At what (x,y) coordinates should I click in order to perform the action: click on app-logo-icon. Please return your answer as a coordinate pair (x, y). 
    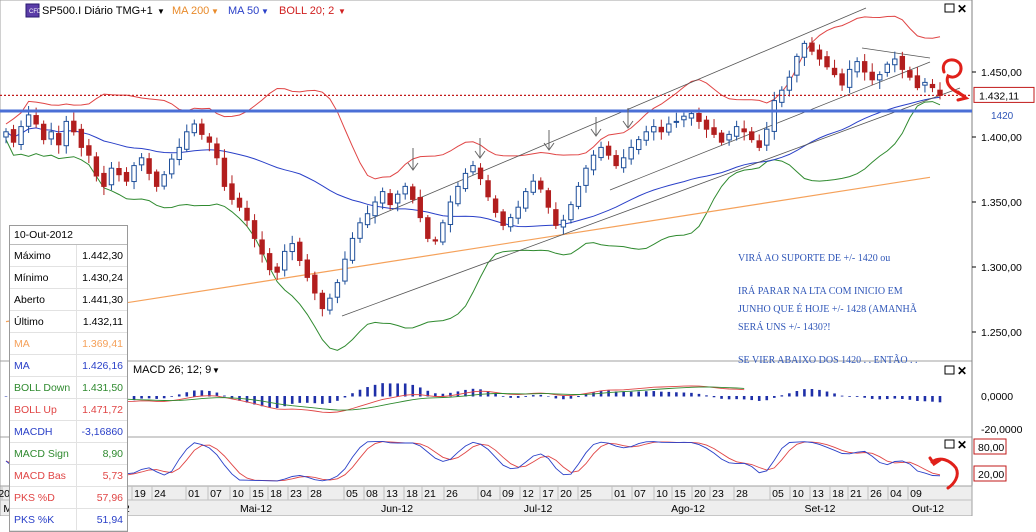
    Looking at the image, I should click on (32, 10).